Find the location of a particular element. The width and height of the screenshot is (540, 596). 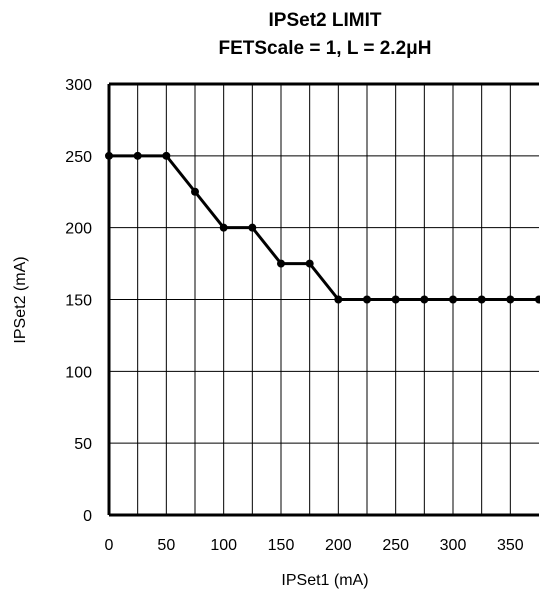

y-tick-label: 200 is located at coordinates (78, 229).